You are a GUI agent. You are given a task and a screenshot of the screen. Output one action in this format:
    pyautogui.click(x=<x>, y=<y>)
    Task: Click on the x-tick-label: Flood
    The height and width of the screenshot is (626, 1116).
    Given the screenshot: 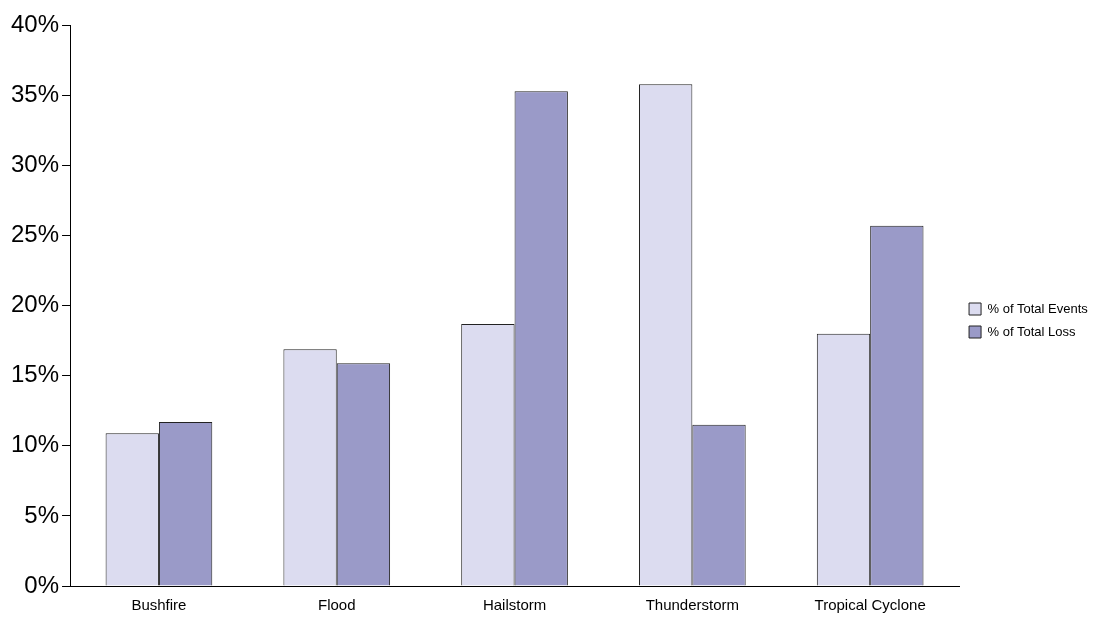 What is the action you would take?
    pyautogui.click(x=336, y=605)
    